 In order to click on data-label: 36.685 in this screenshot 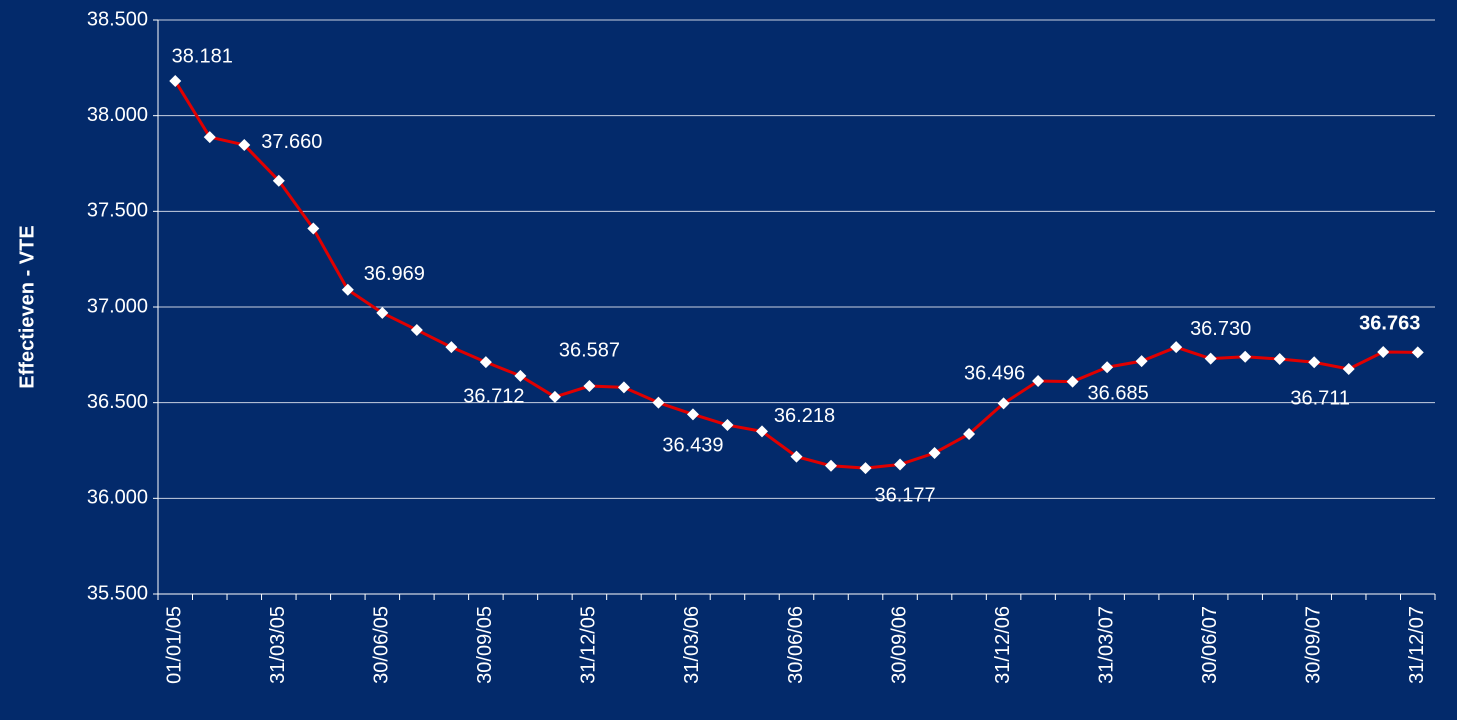, I will do `click(1118, 394)`.